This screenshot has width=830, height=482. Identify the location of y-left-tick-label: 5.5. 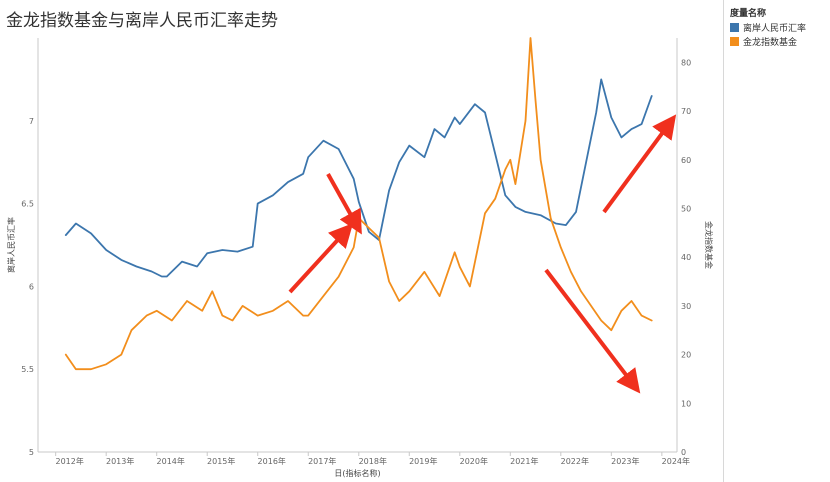
(27, 369).